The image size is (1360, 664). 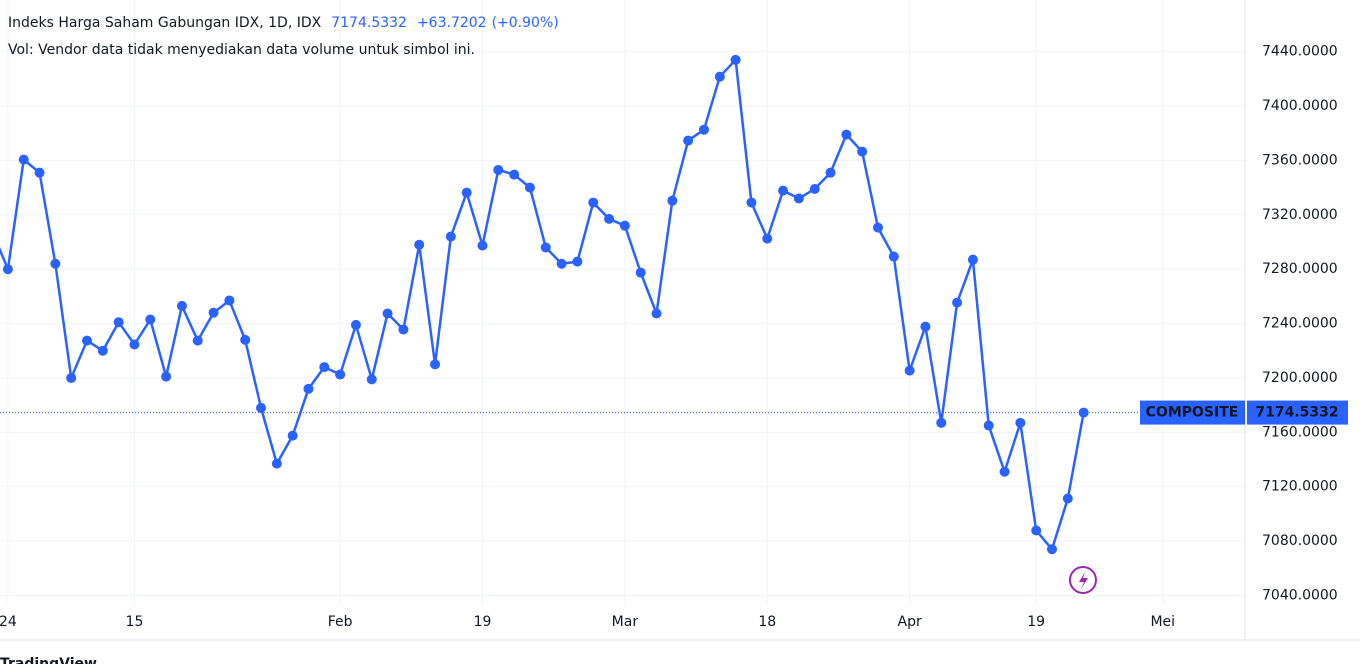 I want to click on symbol-badge, so click(x=1192, y=412).